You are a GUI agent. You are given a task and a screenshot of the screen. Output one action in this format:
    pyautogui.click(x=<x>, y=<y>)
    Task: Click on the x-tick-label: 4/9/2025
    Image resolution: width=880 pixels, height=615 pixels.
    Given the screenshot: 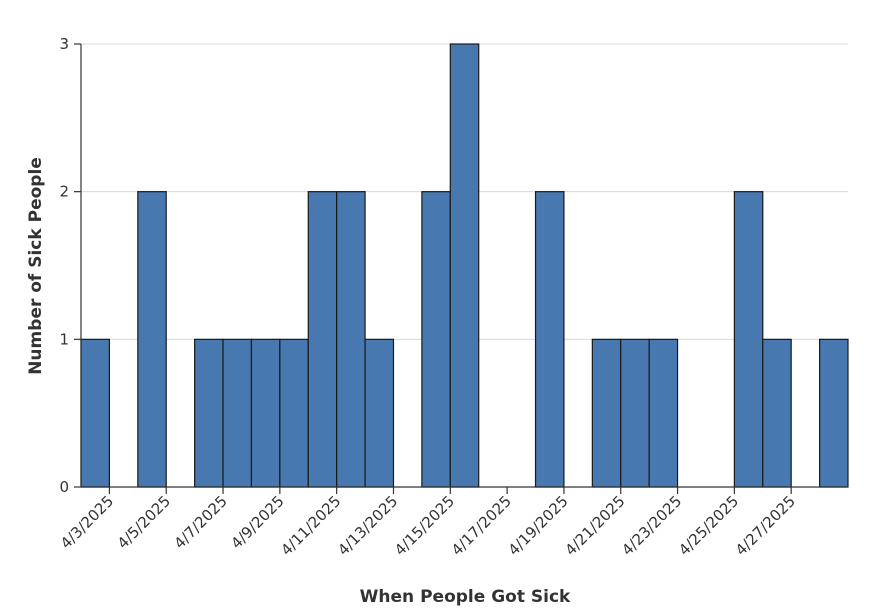 What is the action you would take?
    pyautogui.click(x=257, y=522)
    